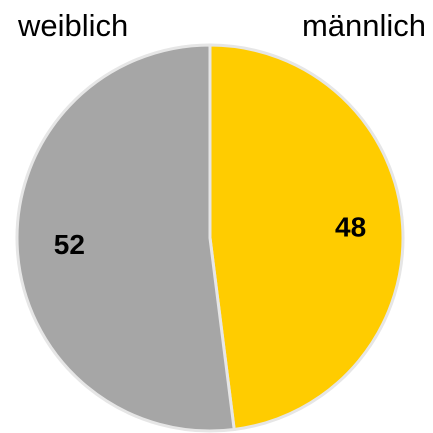 This screenshot has height=433, width=433. Describe the element at coordinates (350, 227) in the screenshot. I see `data-label: 48` at that location.